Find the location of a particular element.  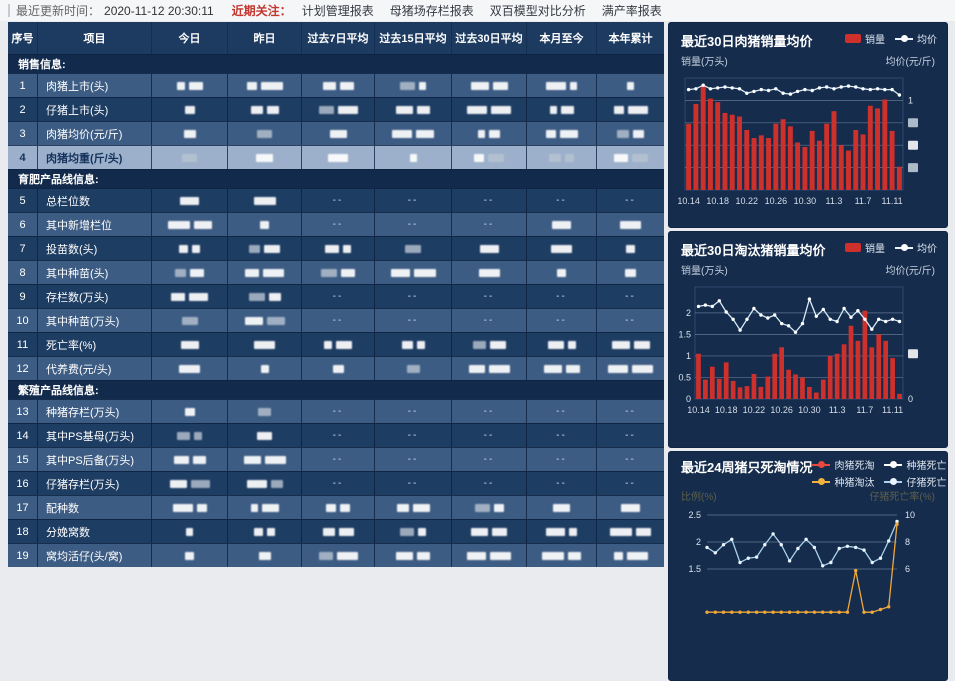

table-row-1: 1 肉猪上市(头) is located at coordinates (336, 85).